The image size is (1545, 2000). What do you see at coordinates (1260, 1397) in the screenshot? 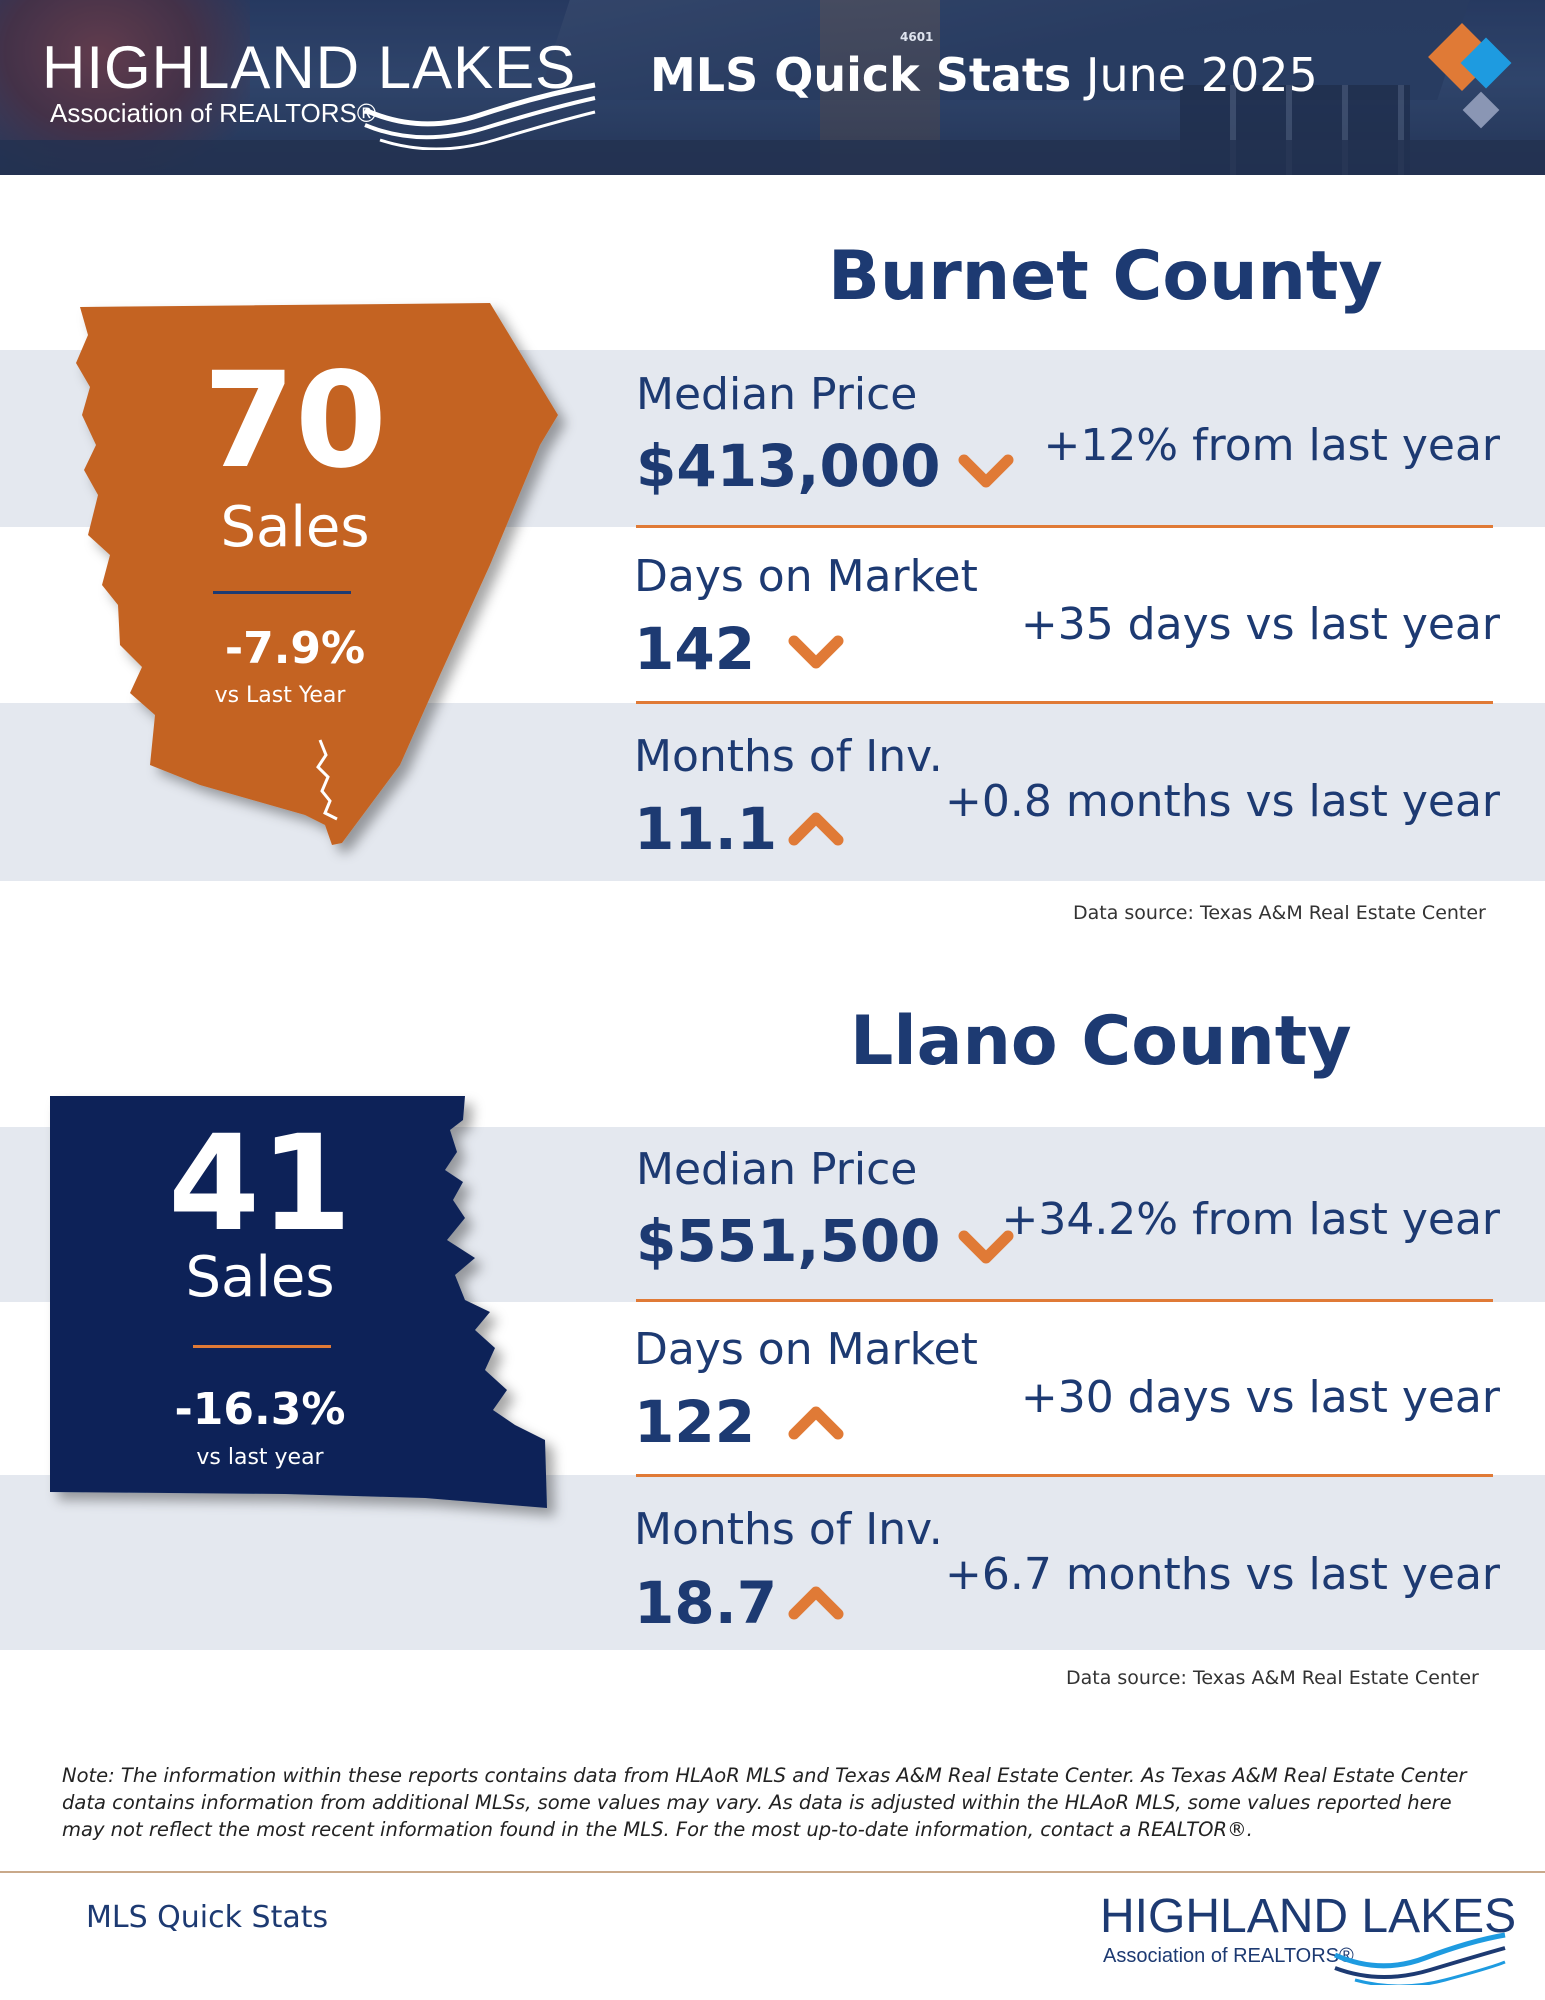
I see `llano-dom-change: +30 days vs last year` at bounding box center [1260, 1397].